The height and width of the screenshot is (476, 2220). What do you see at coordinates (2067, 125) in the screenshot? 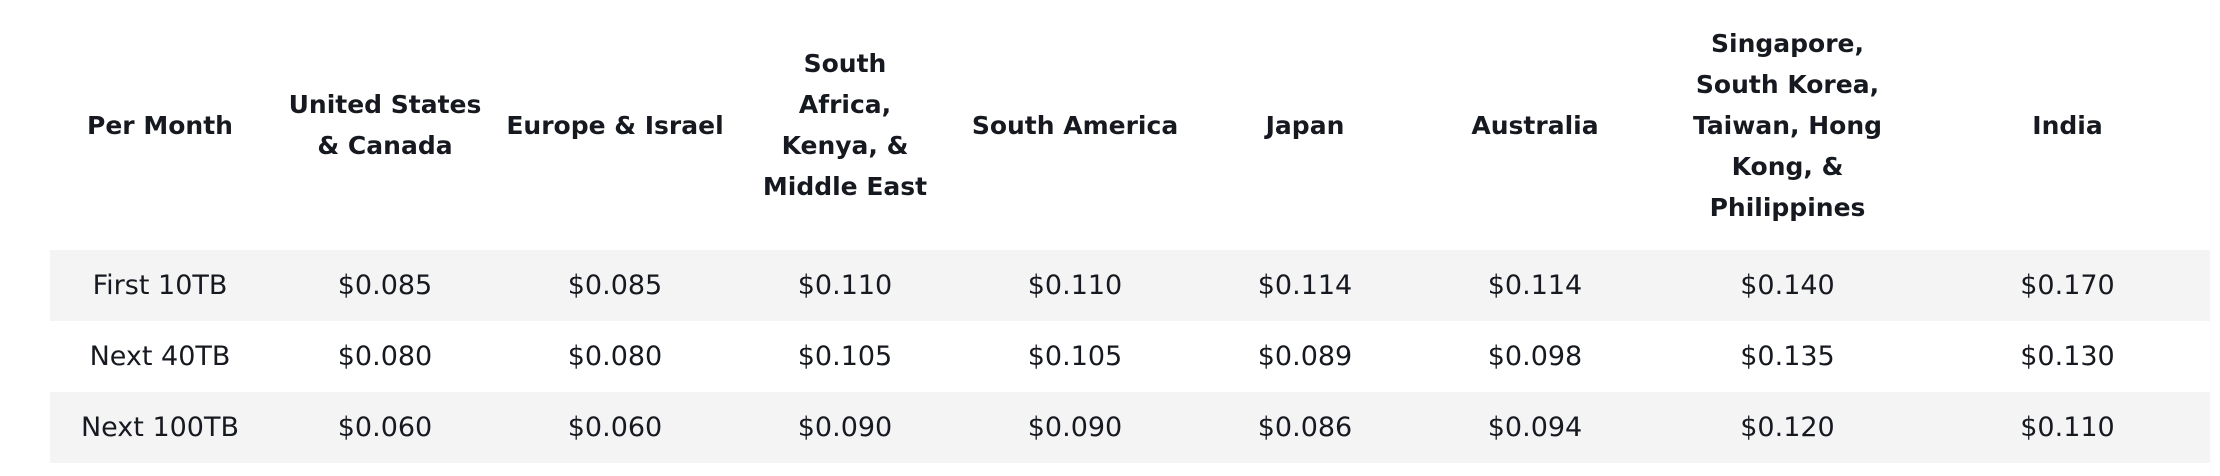
I see `header-india: India` at bounding box center [2067, 125].